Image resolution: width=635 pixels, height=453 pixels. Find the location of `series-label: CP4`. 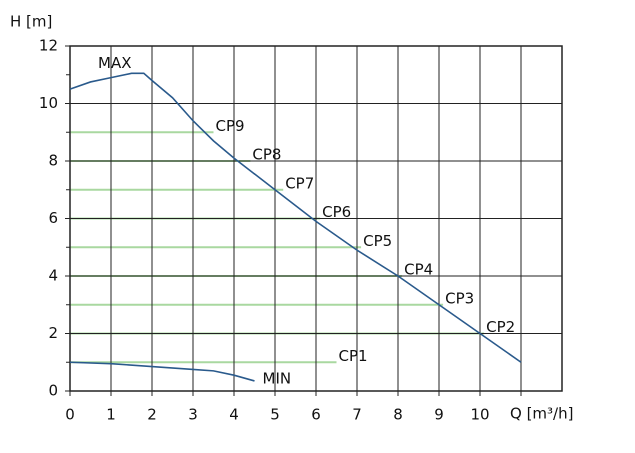

series-label: CP4 is located at coordinates (418, 270).